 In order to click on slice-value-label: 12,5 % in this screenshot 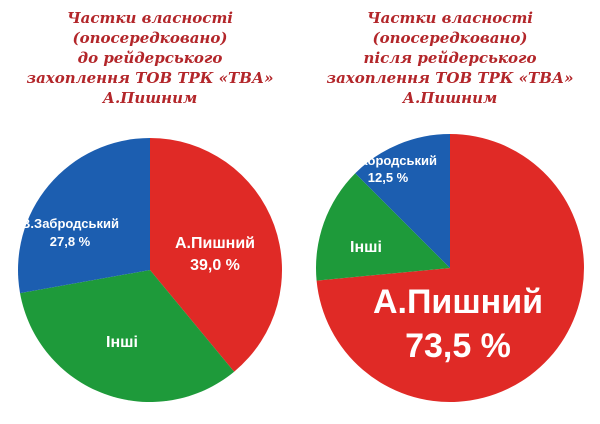, I will do `click(388, 177)`.